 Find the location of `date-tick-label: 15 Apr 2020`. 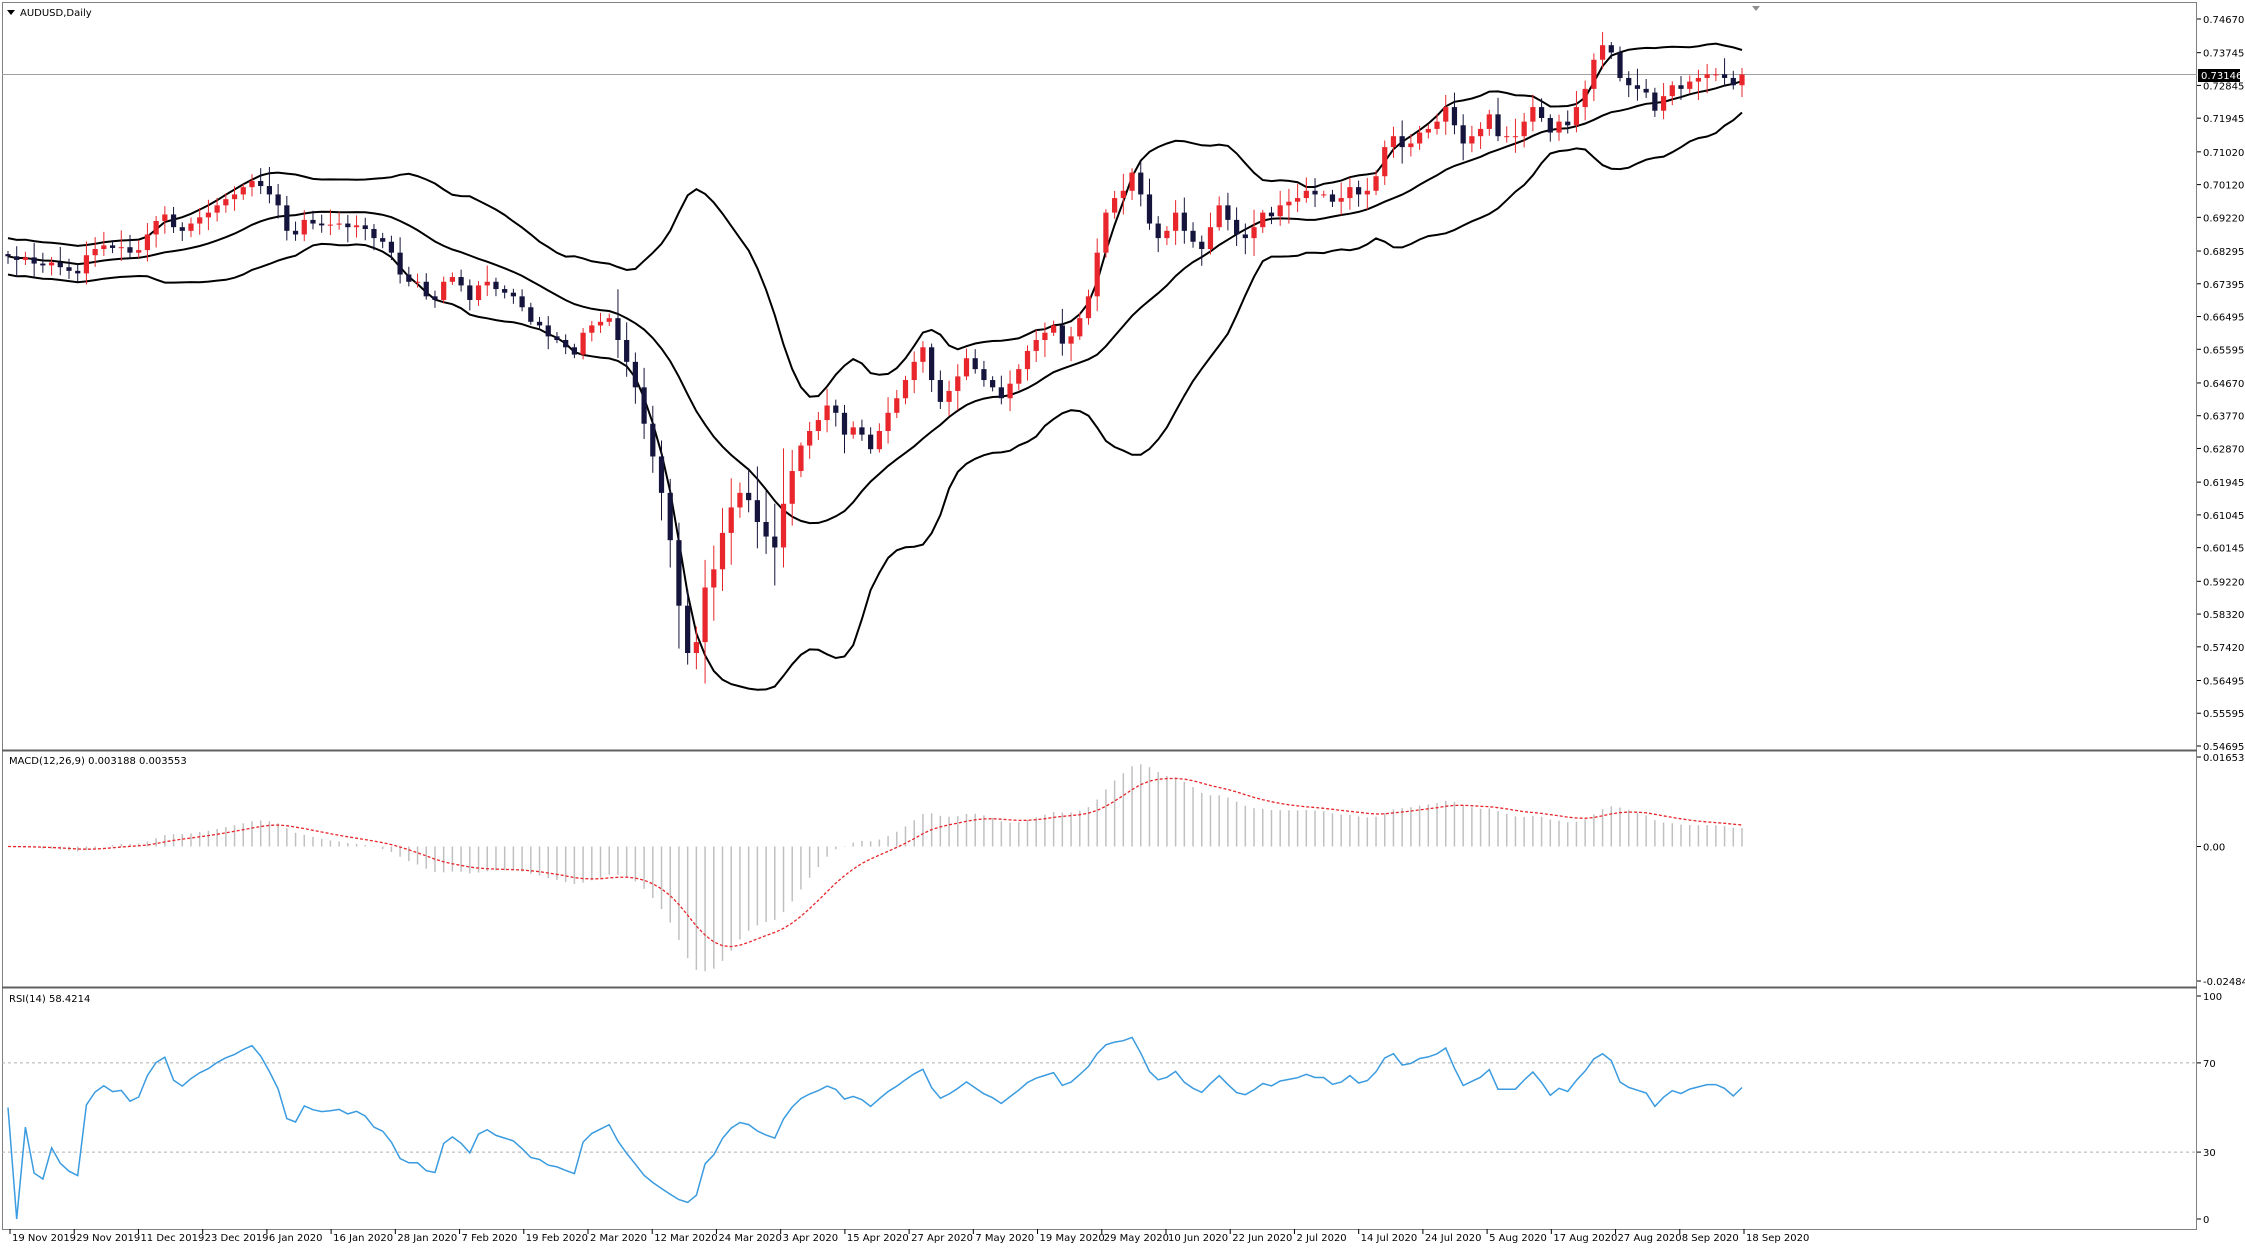

date-tick-label: 15 Apr 2020 is located at coordinates (878, 1238).